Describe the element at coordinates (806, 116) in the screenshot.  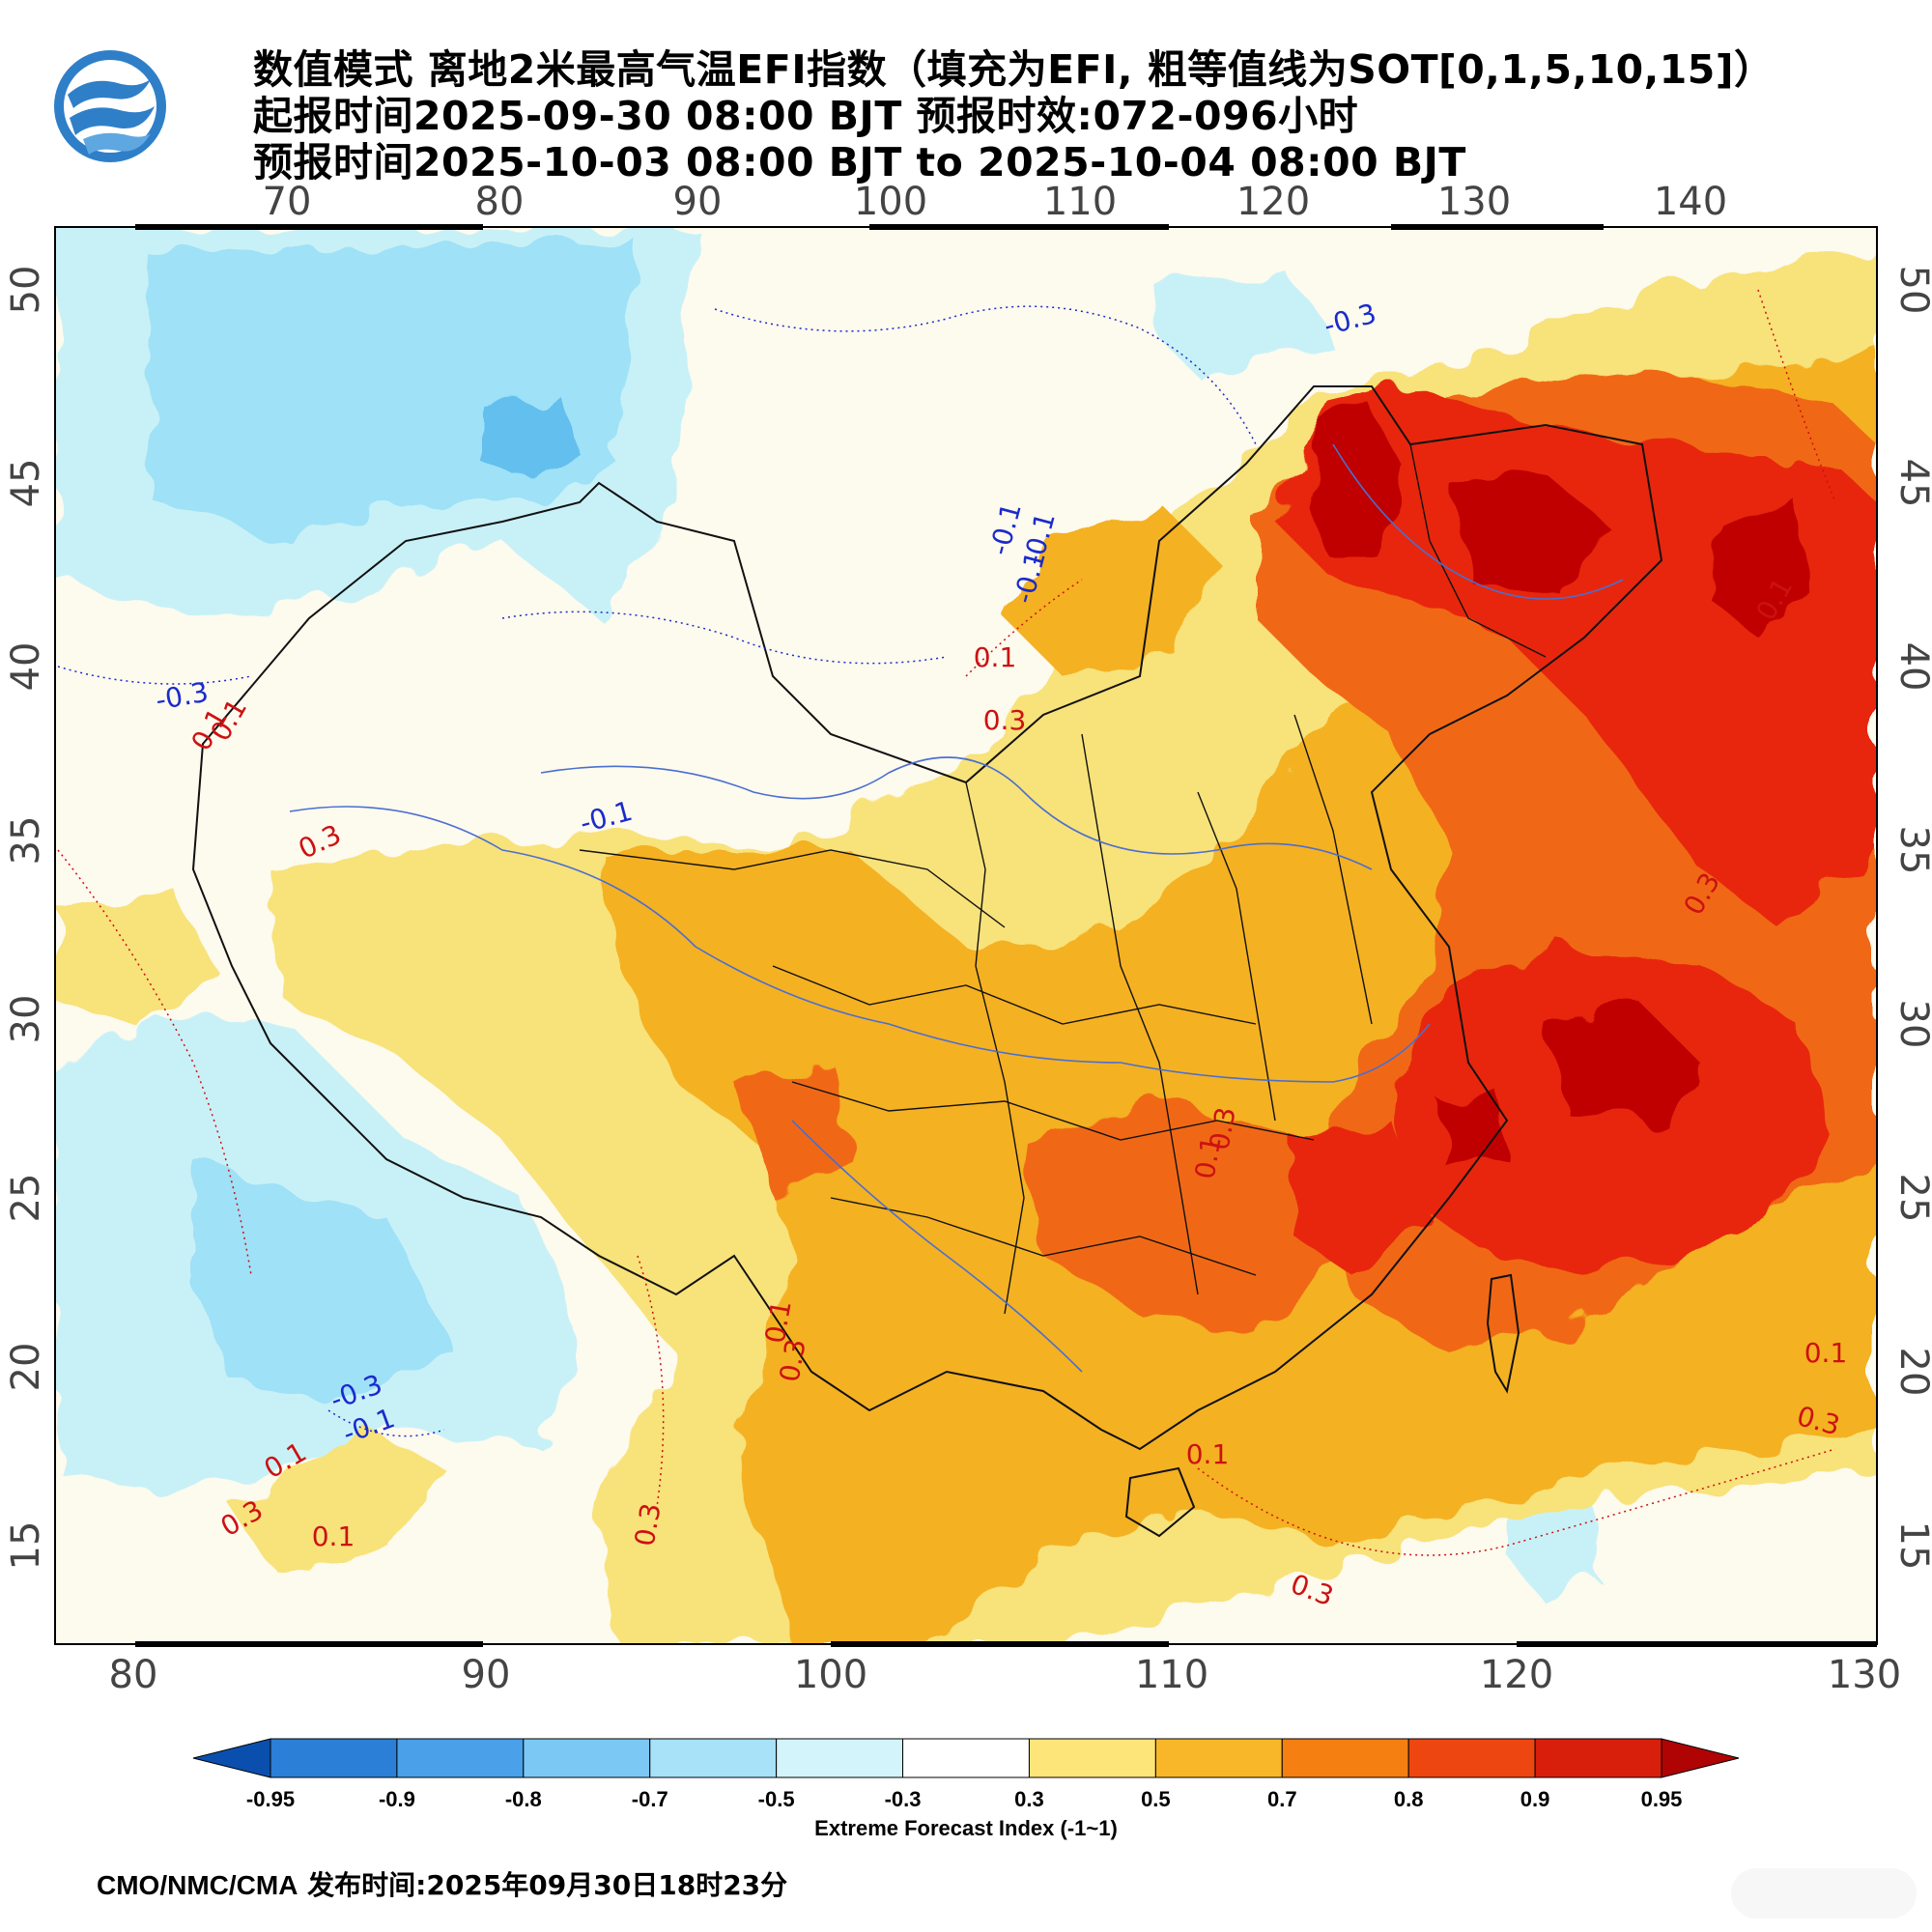
I see `map-title-line2: 起报时间2025-09-30 08:00 BJT 预报时效:072-096小时` at that location.